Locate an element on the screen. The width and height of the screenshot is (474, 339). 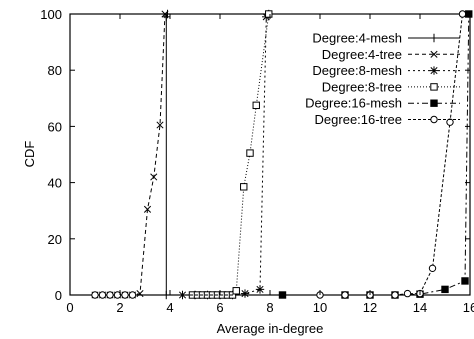
x-tick-label: 12 is located at coordinates (370, 307).